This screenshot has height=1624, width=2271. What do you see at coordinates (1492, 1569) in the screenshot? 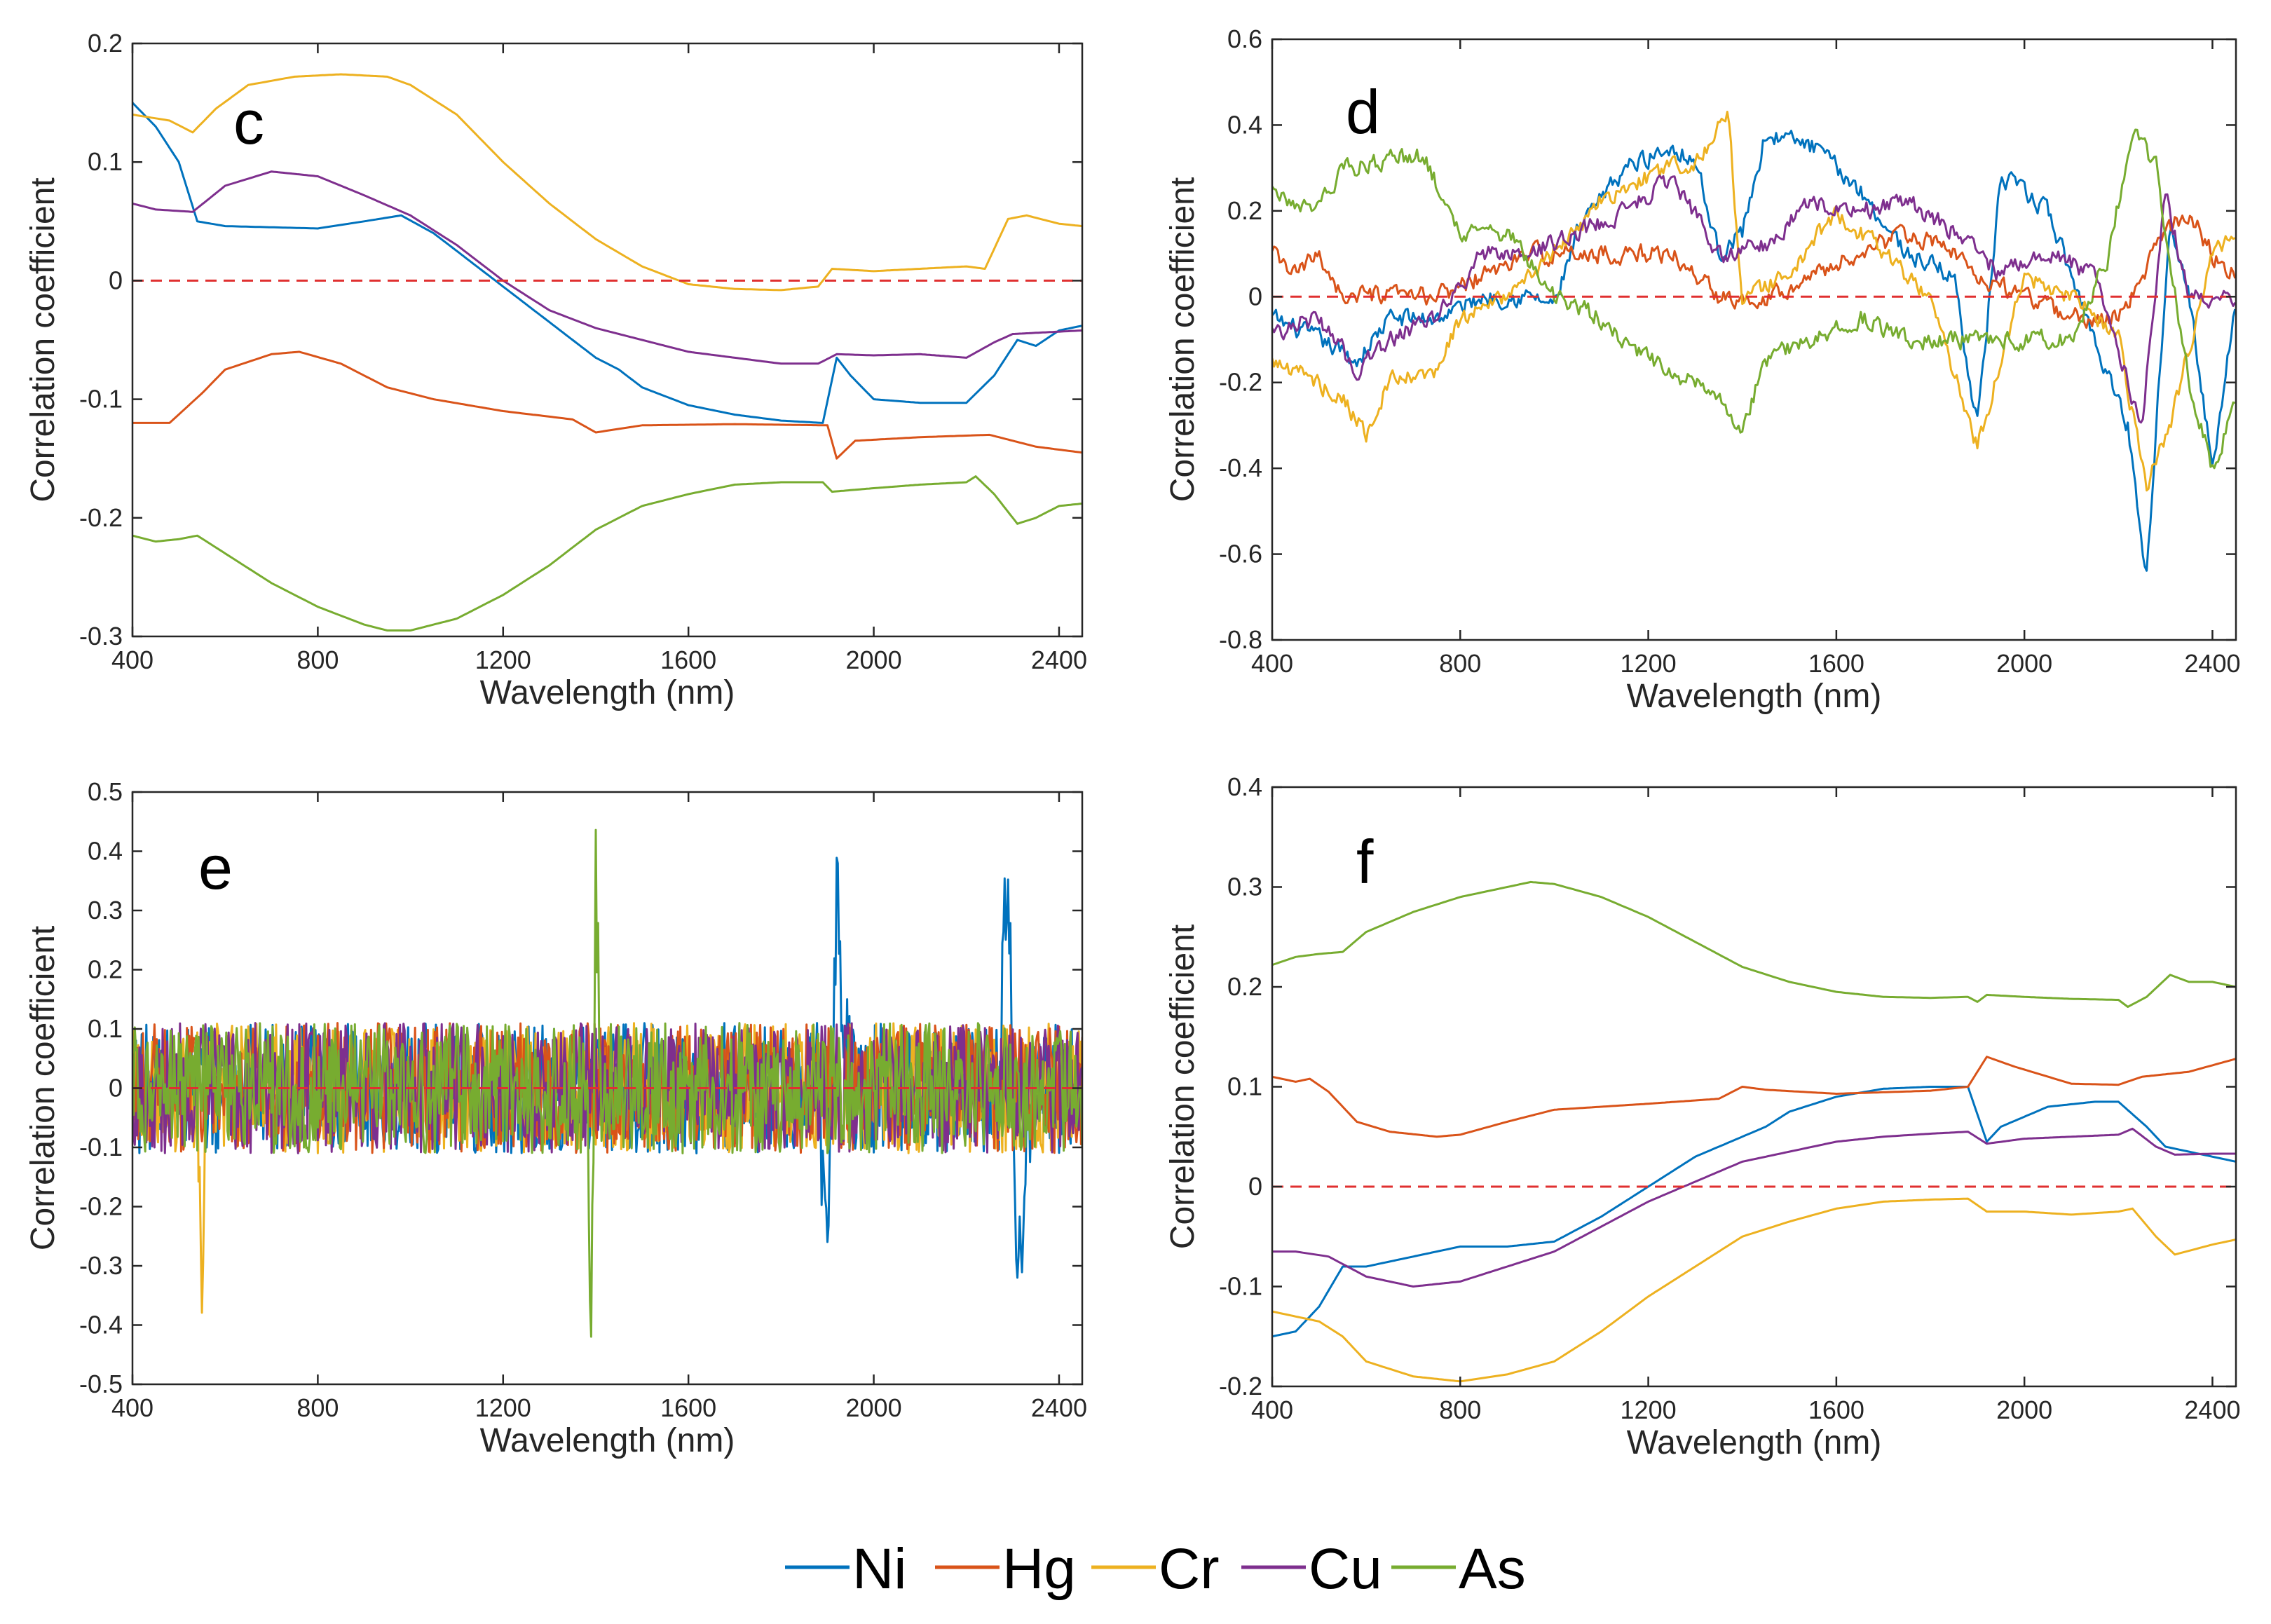
I see `legend-label-as: As` at bounding box center [1492, 1569].